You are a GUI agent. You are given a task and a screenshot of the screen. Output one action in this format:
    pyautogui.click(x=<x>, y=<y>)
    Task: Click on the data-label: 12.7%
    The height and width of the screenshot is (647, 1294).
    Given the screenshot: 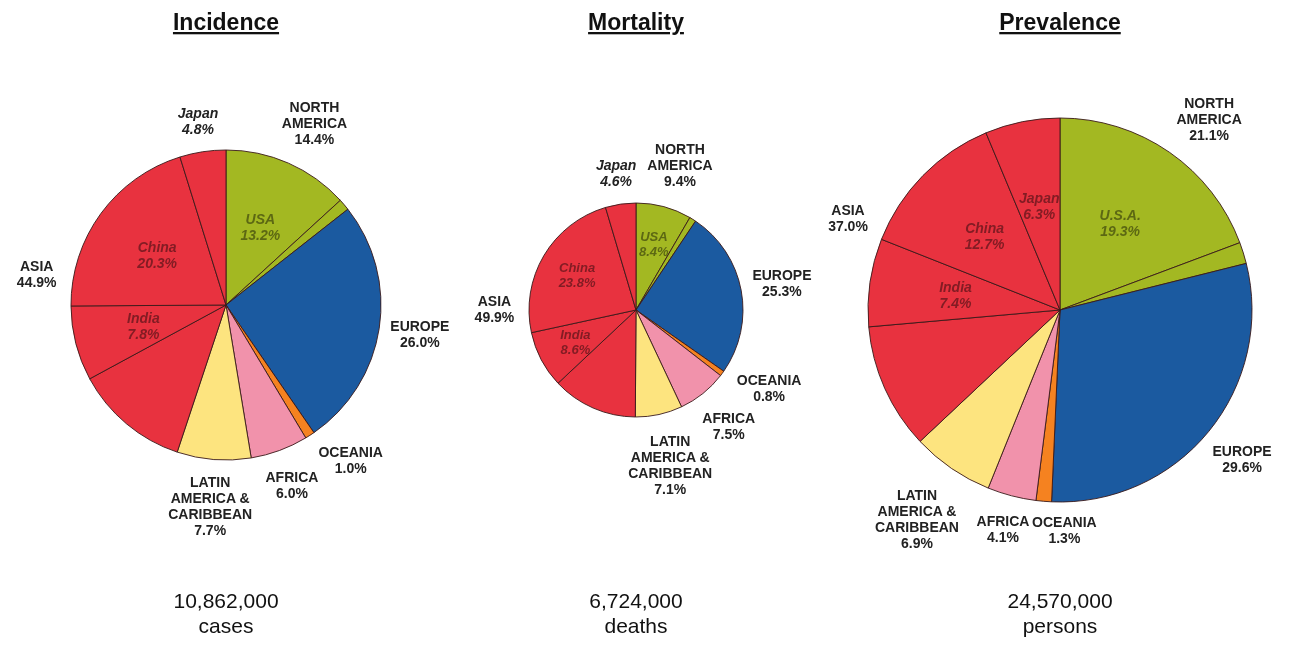 What is the action you would take?
    pyautogui.click(x=985, y=243)
    